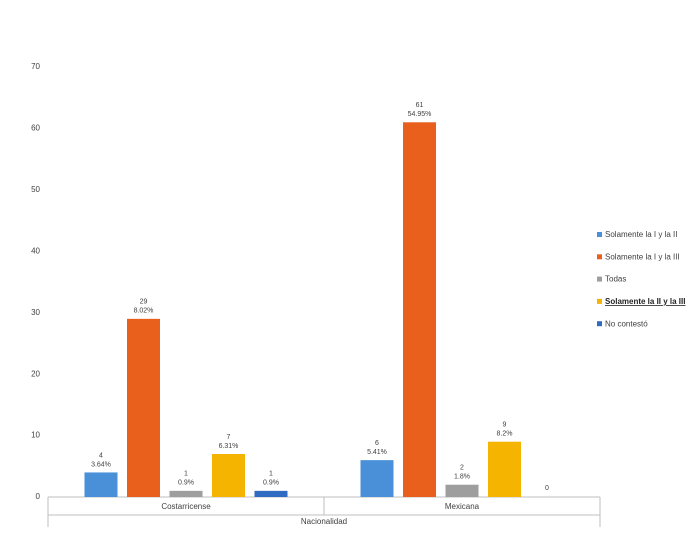 This screenshot has width=698, height=539. What do you see at coordinates (462, 477) in the screenshot?
I see `percent-label: 1.8%` at bounding box center [462, 477].